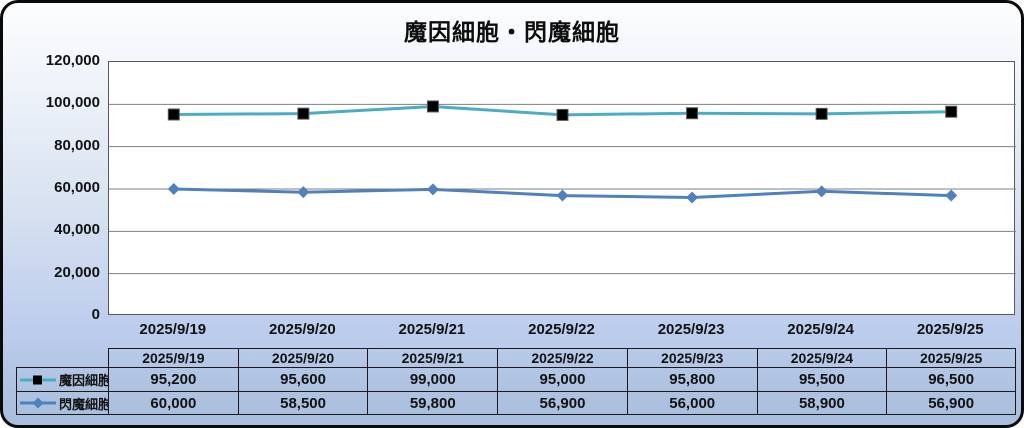 The image size is (1024, 428). Describe the element at coordinates (691, 357) in the screenshot. I see `table-header-cell: 2025/9/23` at that location.